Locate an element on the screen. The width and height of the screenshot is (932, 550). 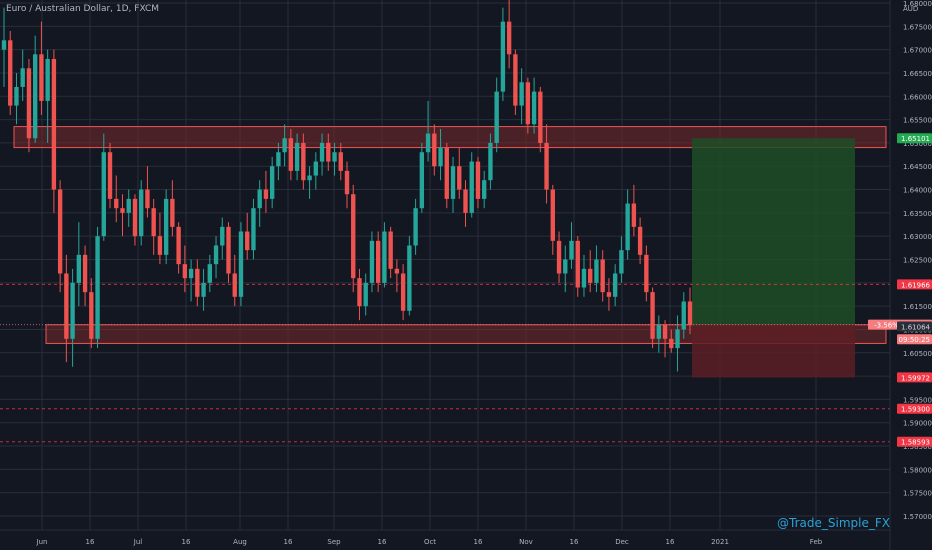
x-tick-label: Feb is located at coordinates (816, 542).